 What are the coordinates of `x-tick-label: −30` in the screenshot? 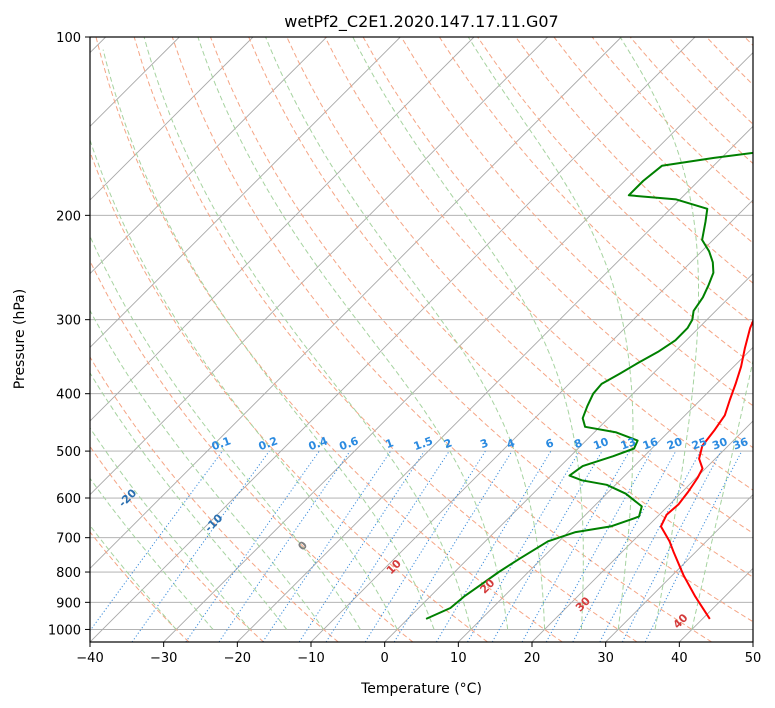 It's located at (163, 658).